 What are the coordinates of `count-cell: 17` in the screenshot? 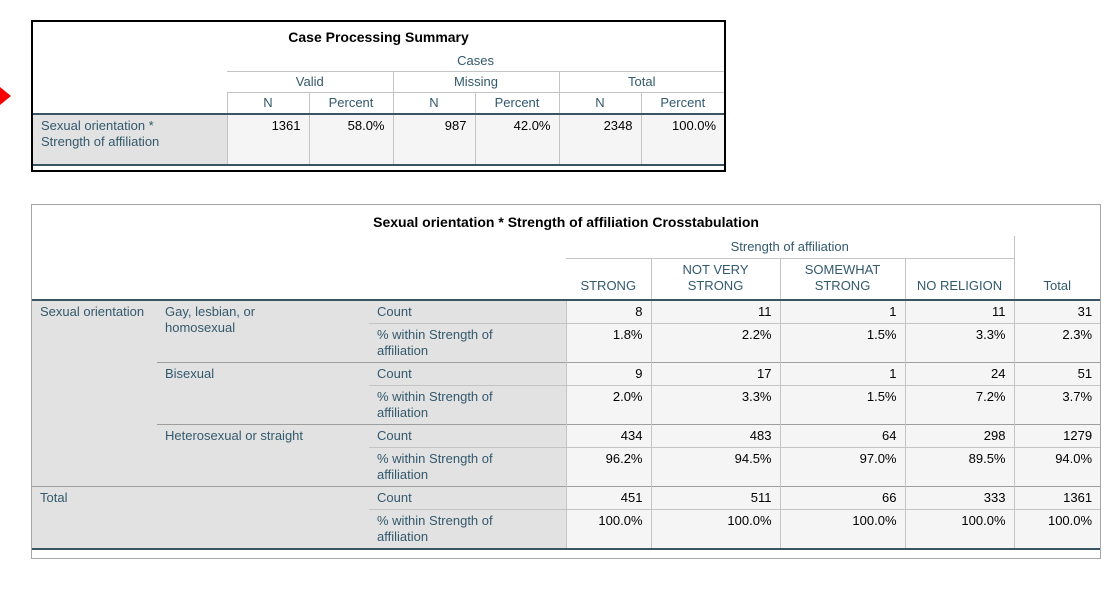 It's located at (715, 374).